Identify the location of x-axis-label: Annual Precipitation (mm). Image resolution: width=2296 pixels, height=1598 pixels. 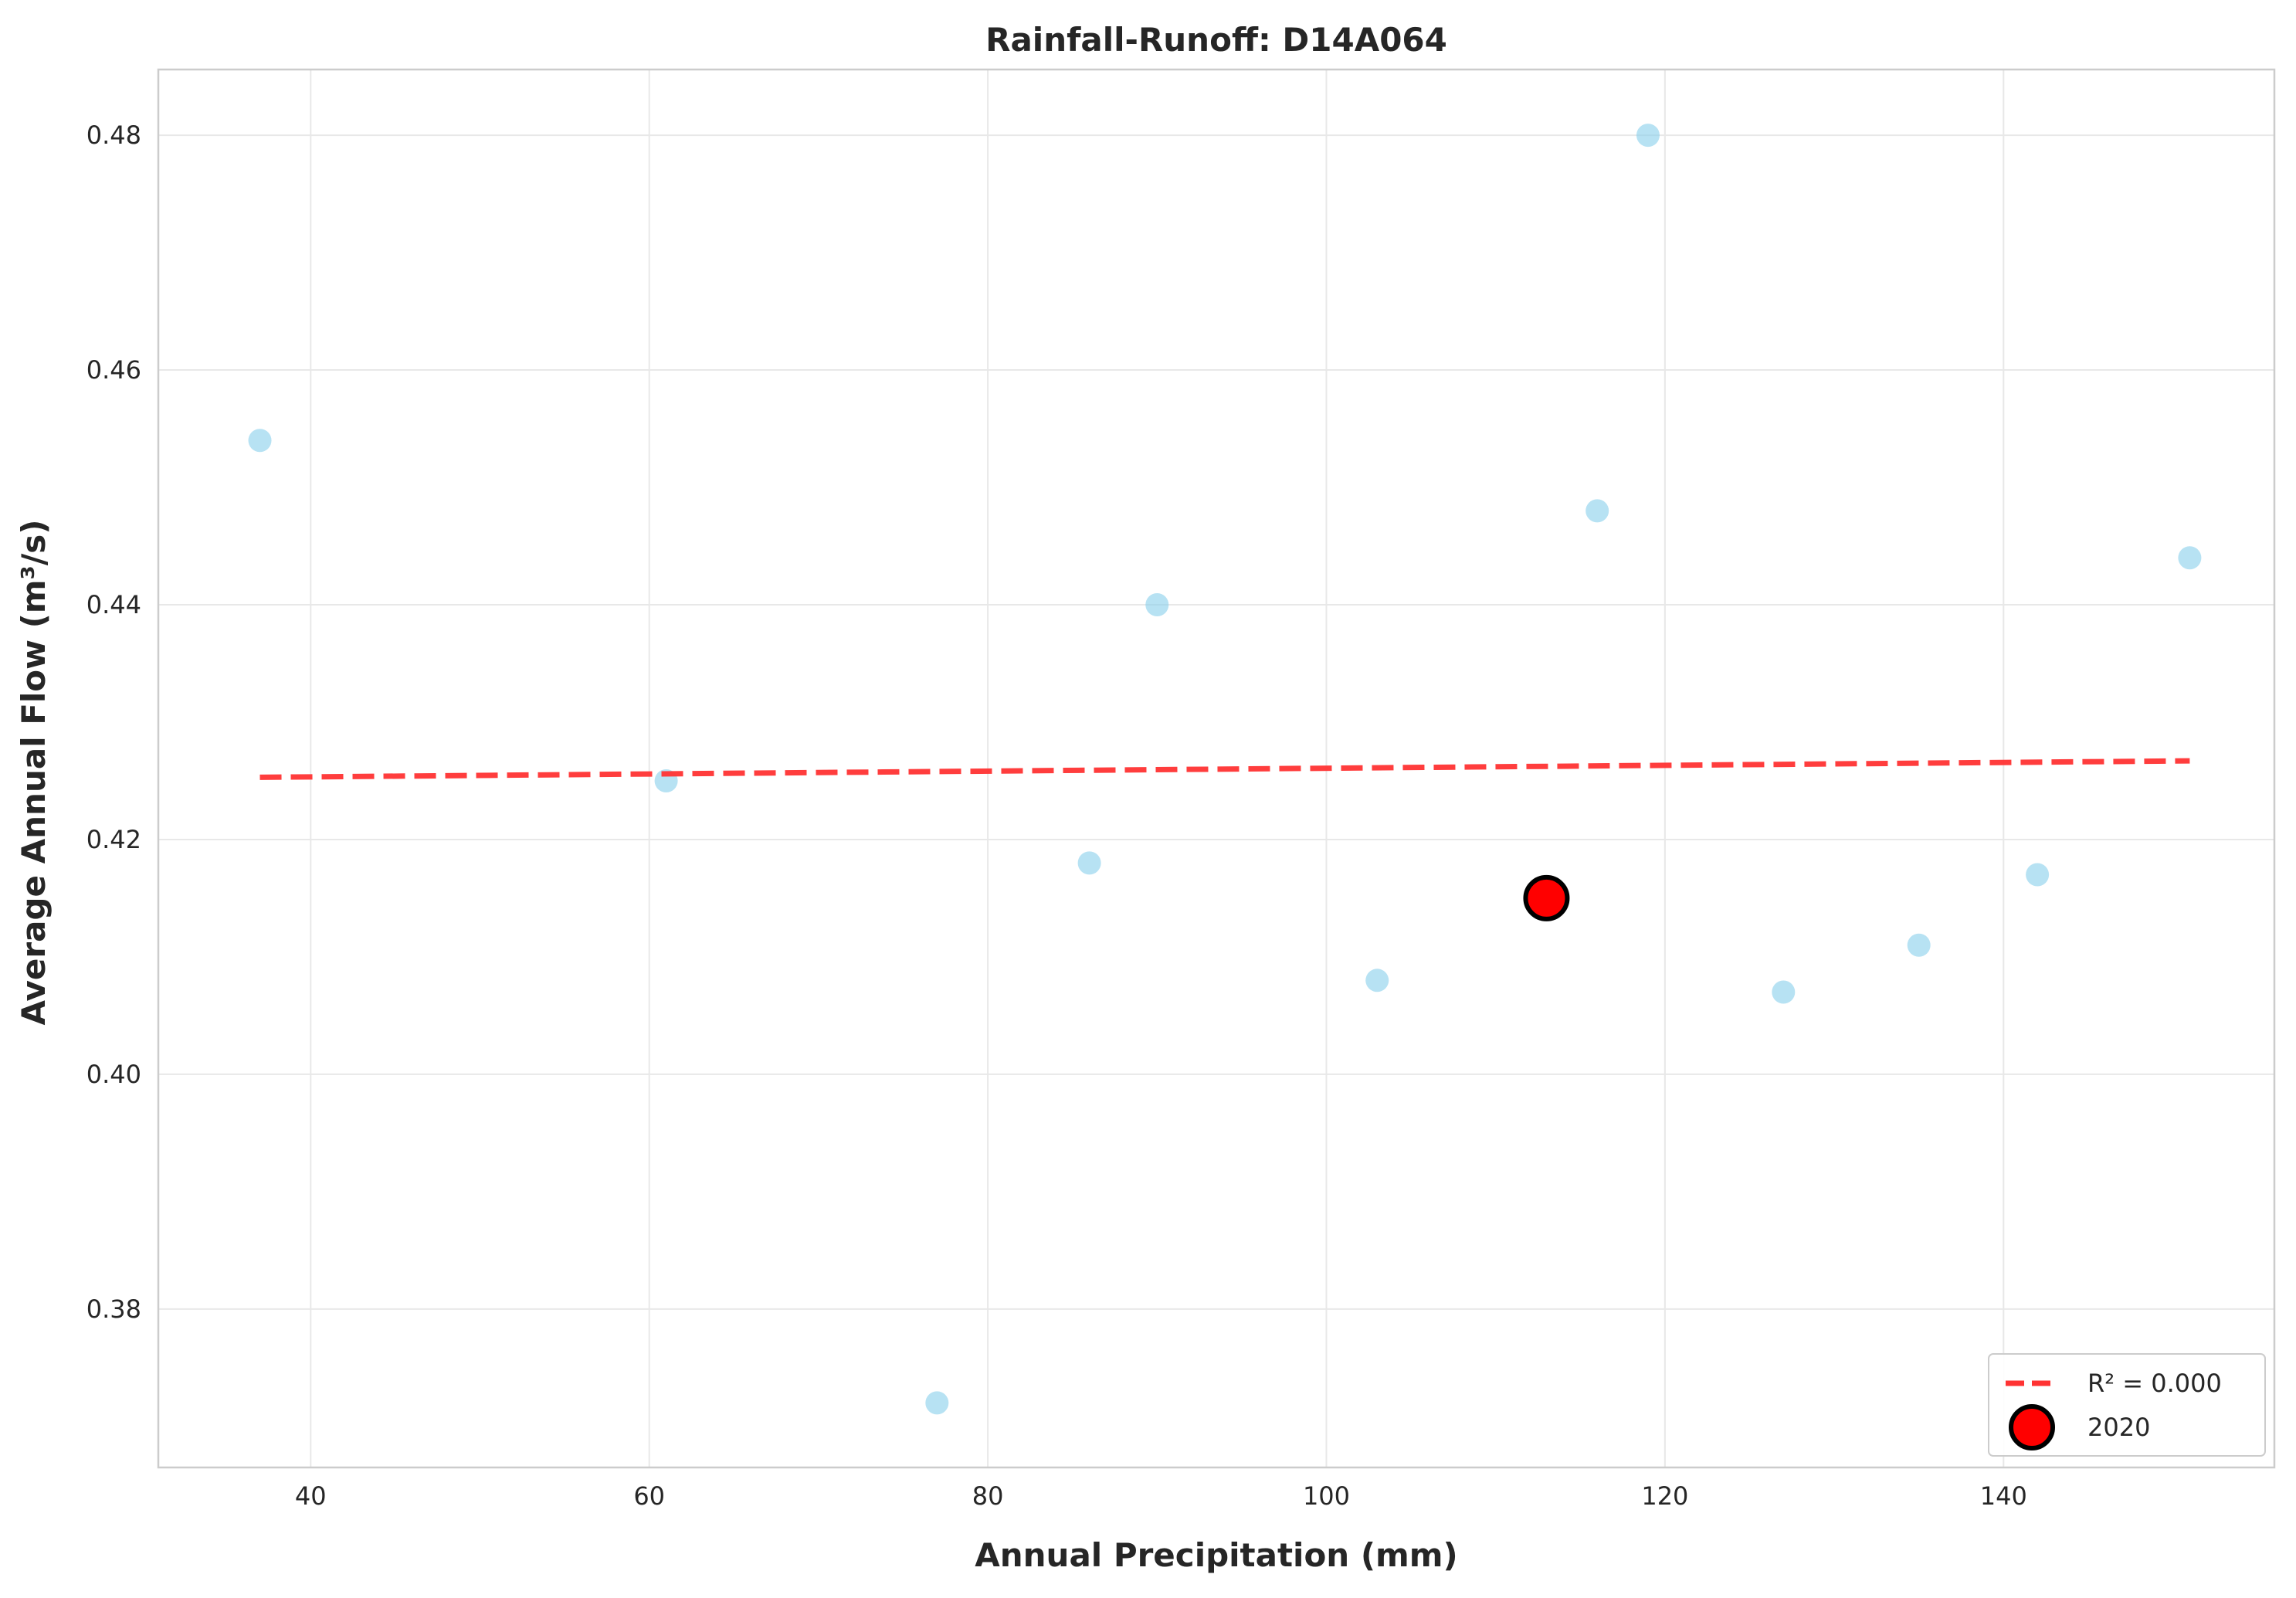
(1216, 1555).